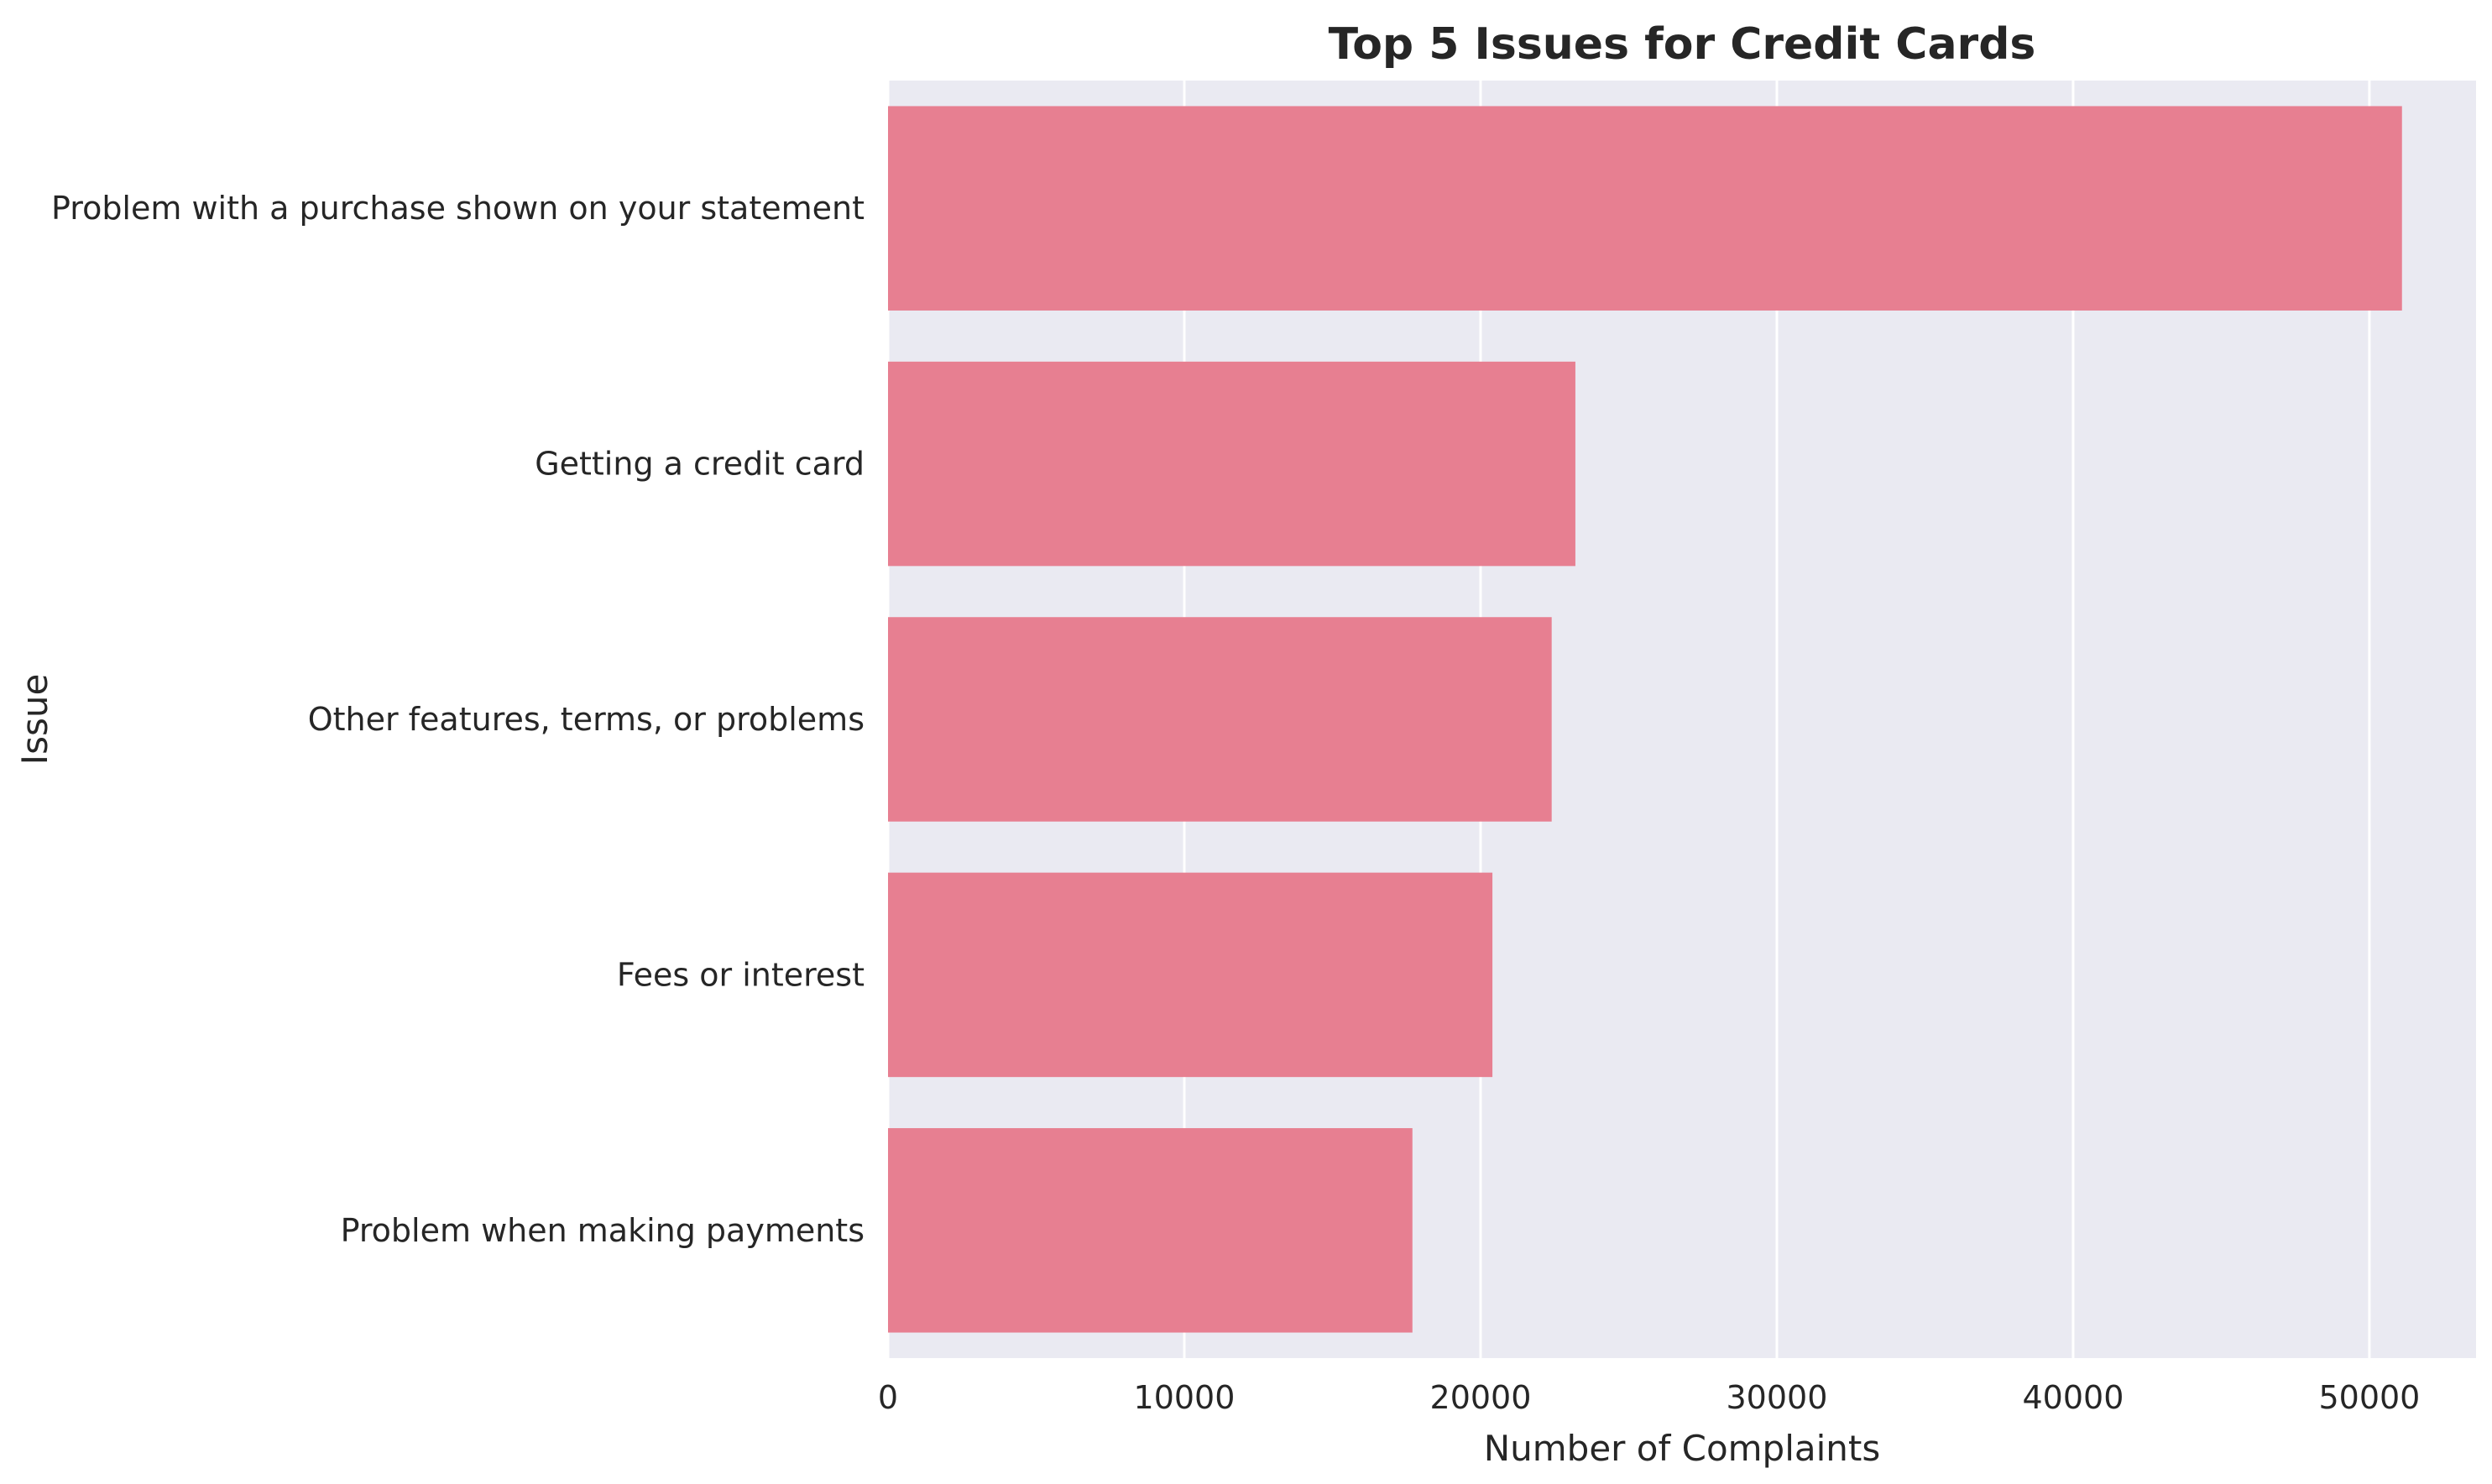 Image resolution: width=2492 pixels, height=1484 pixels. Describe the element at coordinates (586, 719) in the screenshot. I see `y-tick-label: Other features, terms, or problems` at that location.